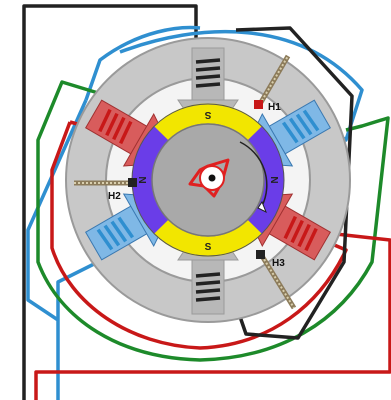  Describe the element at coordinates (208, 122) in the screenshot. I see `magnet-segment-top` at that location.